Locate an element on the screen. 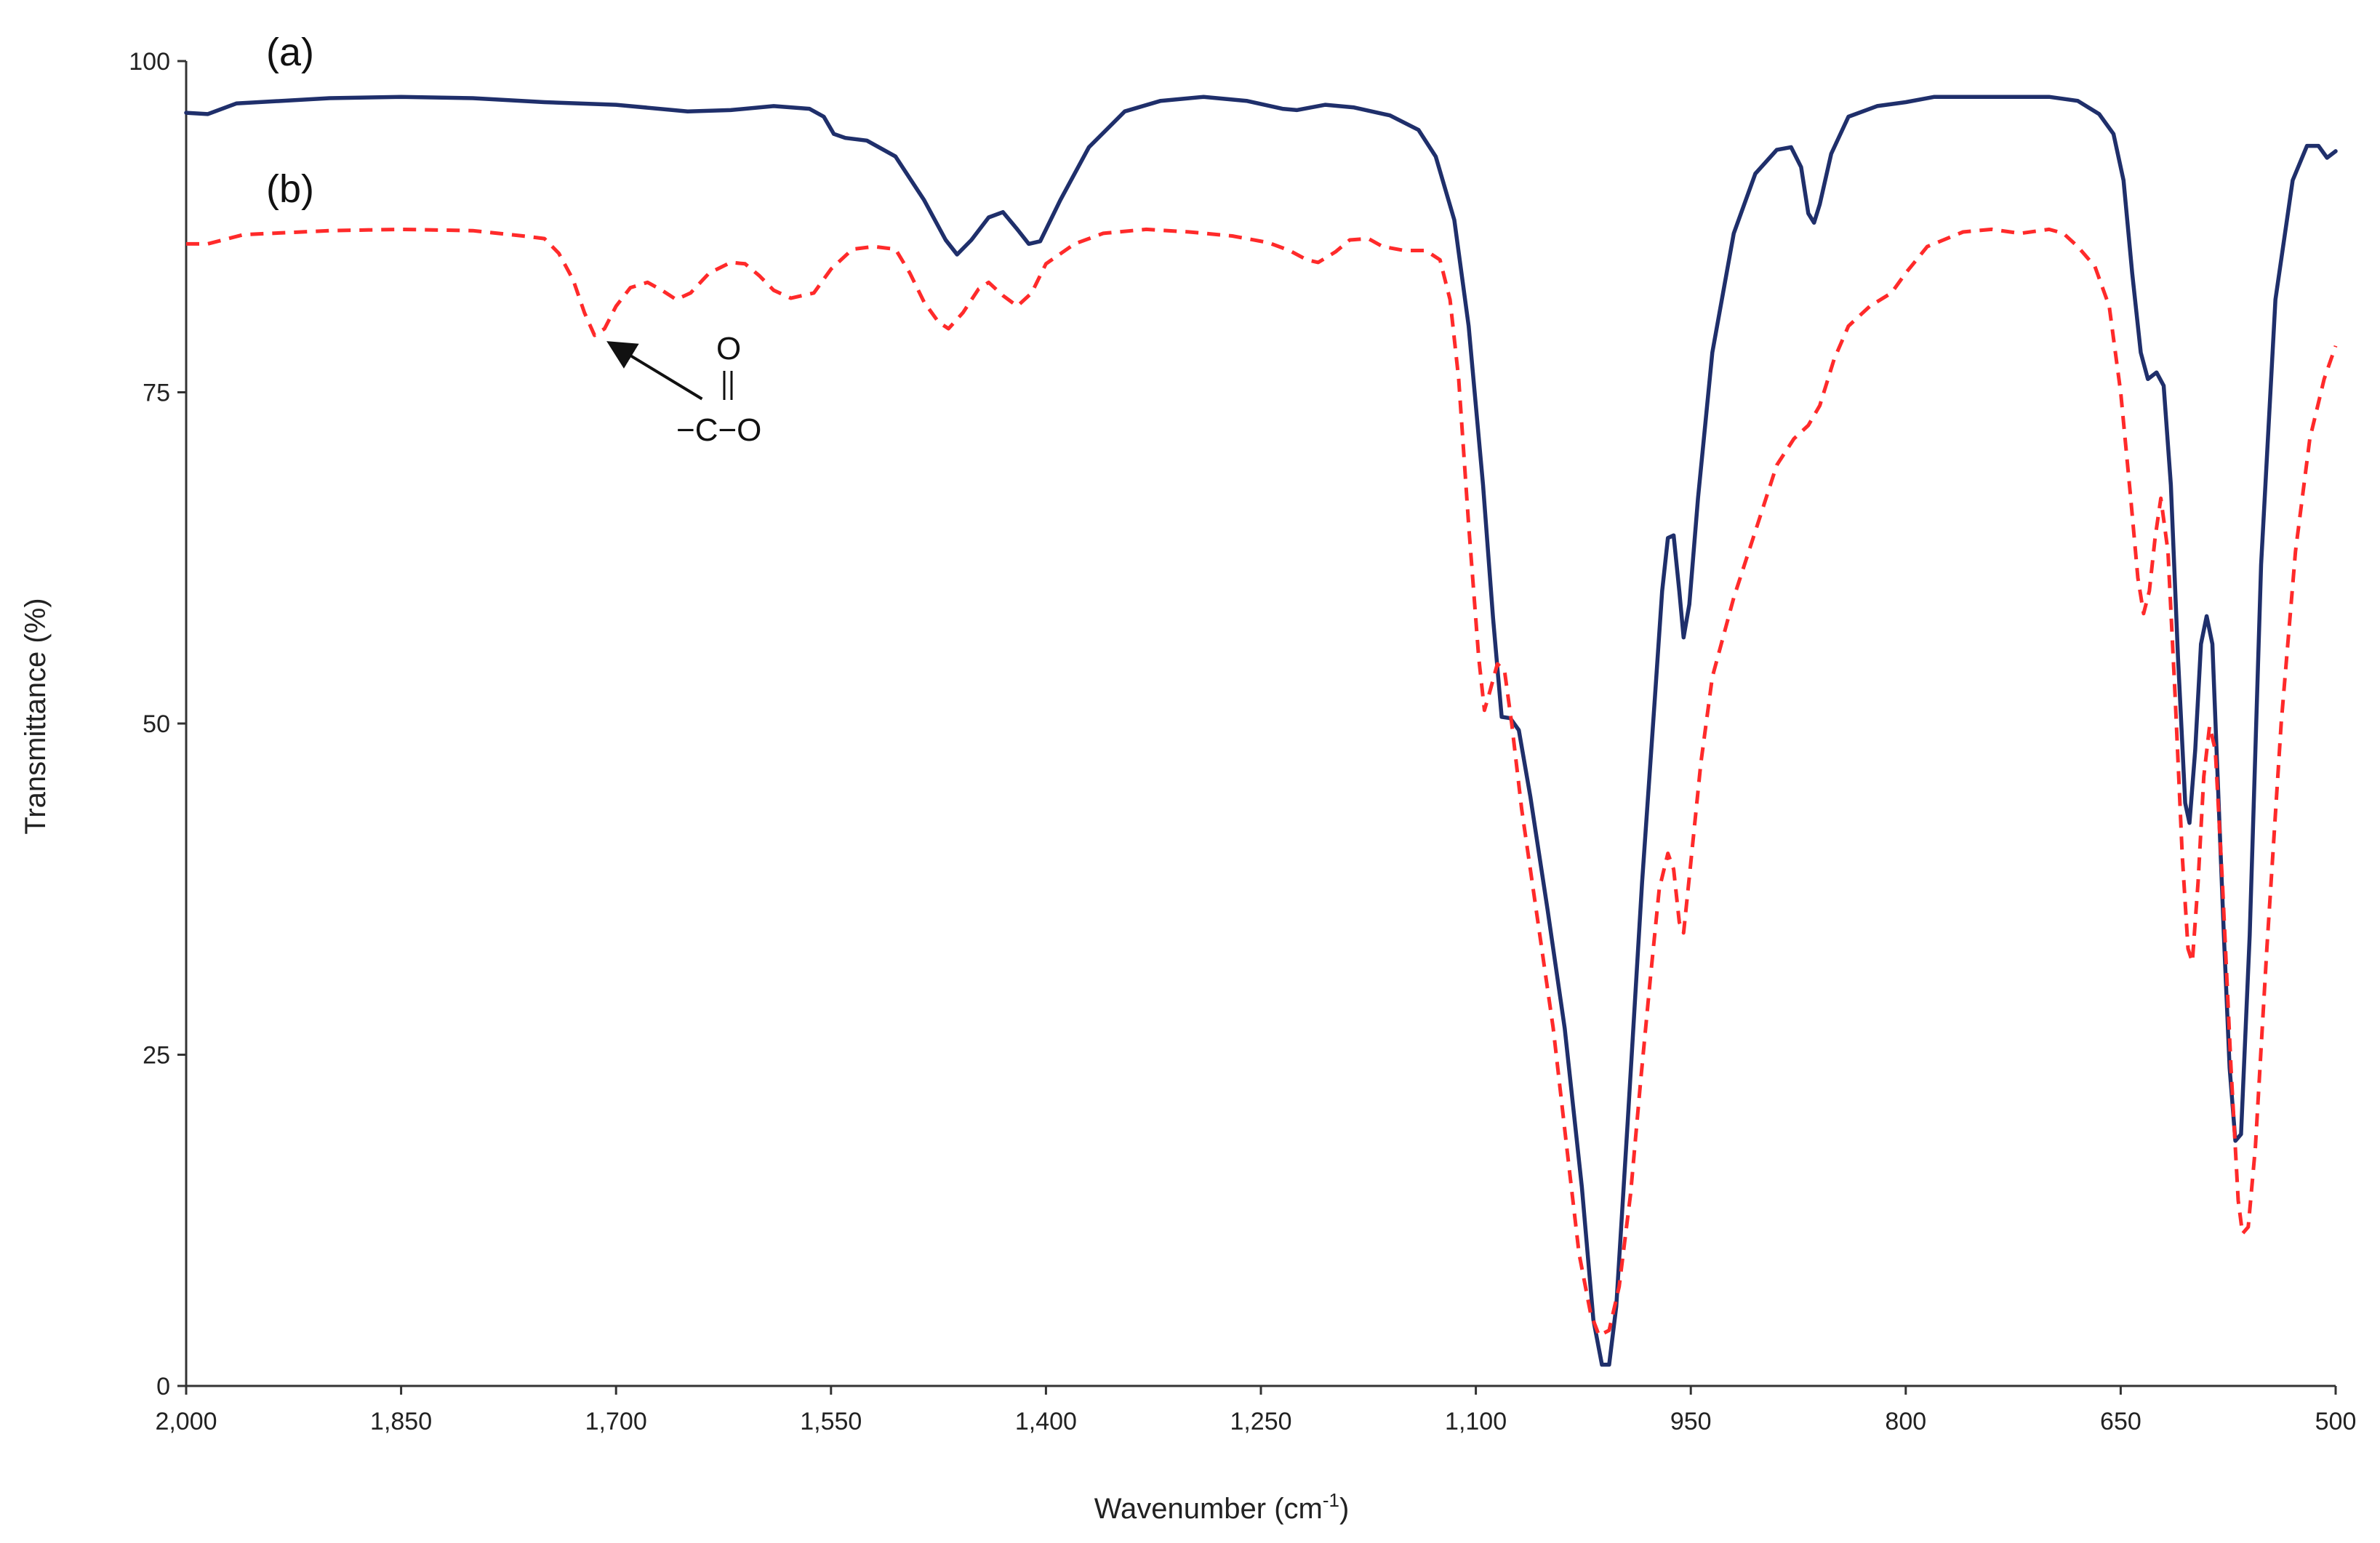 The width and height of the screenshot is (2380, 1543). x-tick-label: 500 is located at coordinates (2336, 1421).